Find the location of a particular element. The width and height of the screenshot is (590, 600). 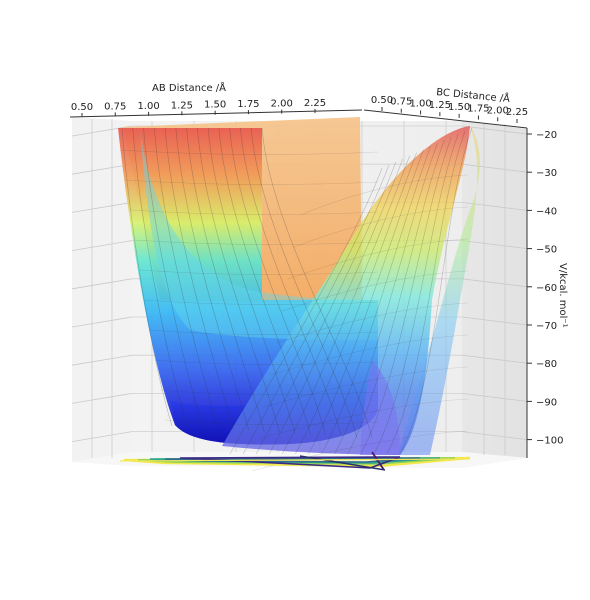

x-tick-label: 1.00 is located at coordinates (148, 106).